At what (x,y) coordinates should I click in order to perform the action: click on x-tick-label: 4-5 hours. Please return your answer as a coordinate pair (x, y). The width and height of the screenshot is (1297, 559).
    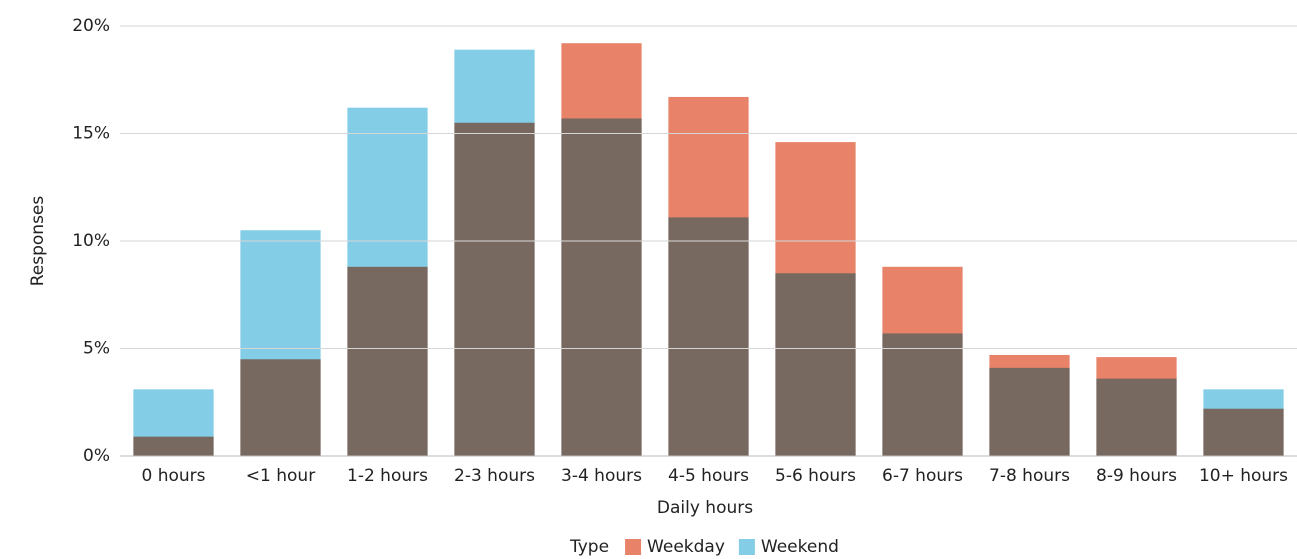
    Looking at the image, I should click on (708, 476).